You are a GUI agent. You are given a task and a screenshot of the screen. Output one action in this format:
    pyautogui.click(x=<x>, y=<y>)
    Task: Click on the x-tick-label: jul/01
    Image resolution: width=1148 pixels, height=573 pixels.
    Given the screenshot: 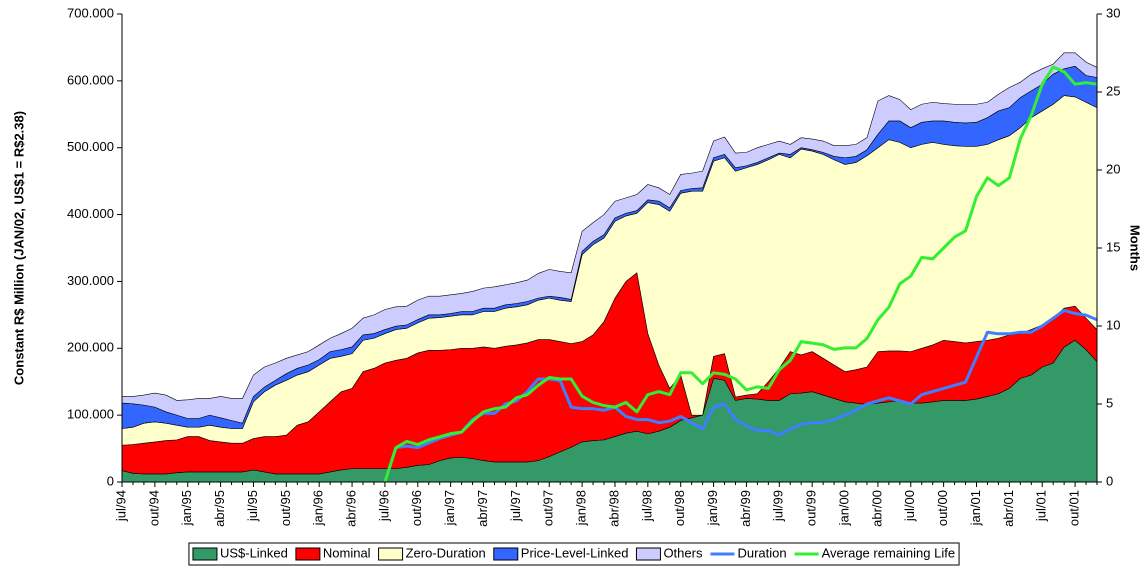 What is the action you would take?
    pyautogui.click(x=1041, y=506)
    